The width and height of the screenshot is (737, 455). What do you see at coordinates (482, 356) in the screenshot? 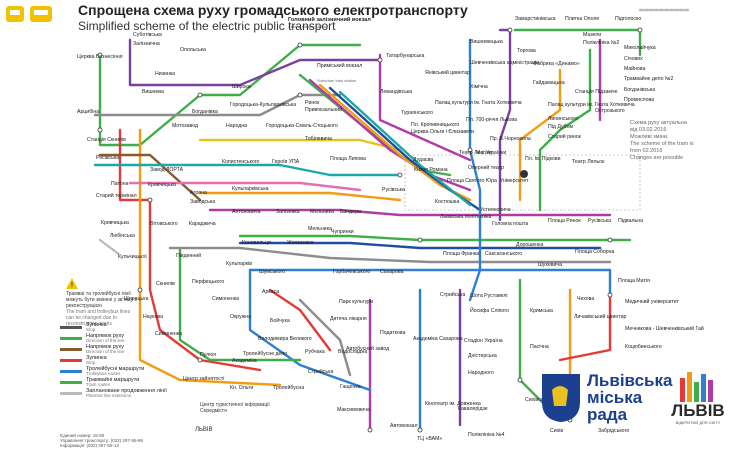
I see `station-label: Дністерська` at bounding box center [482, 356].